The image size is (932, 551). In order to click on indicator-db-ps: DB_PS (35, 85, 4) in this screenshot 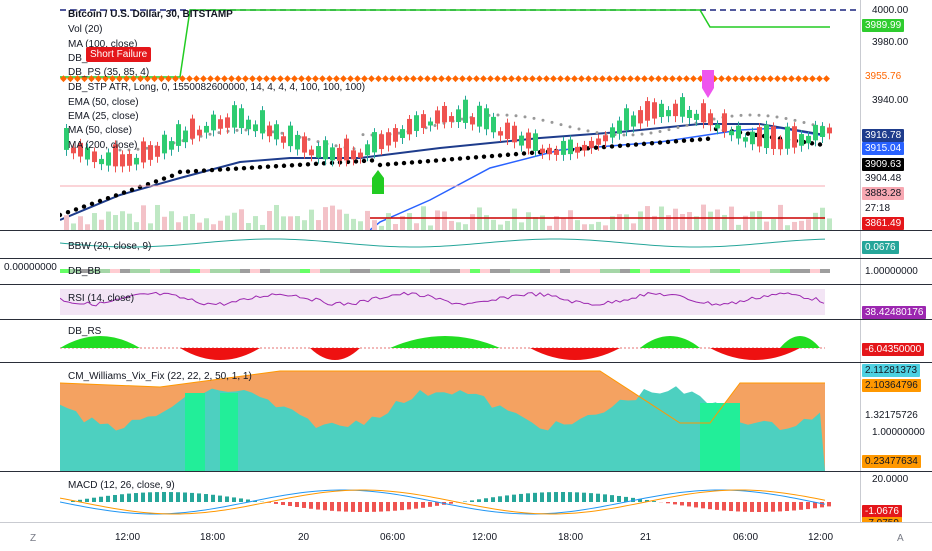, I will do `click(108, 72)`.